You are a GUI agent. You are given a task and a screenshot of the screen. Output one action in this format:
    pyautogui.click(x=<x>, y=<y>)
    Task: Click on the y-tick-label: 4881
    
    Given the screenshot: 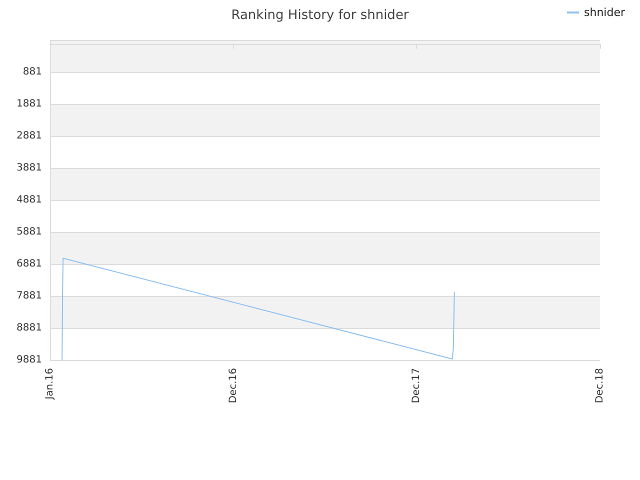 What is the action you would take?
    pyautogui.click(x=29, y=200)
    